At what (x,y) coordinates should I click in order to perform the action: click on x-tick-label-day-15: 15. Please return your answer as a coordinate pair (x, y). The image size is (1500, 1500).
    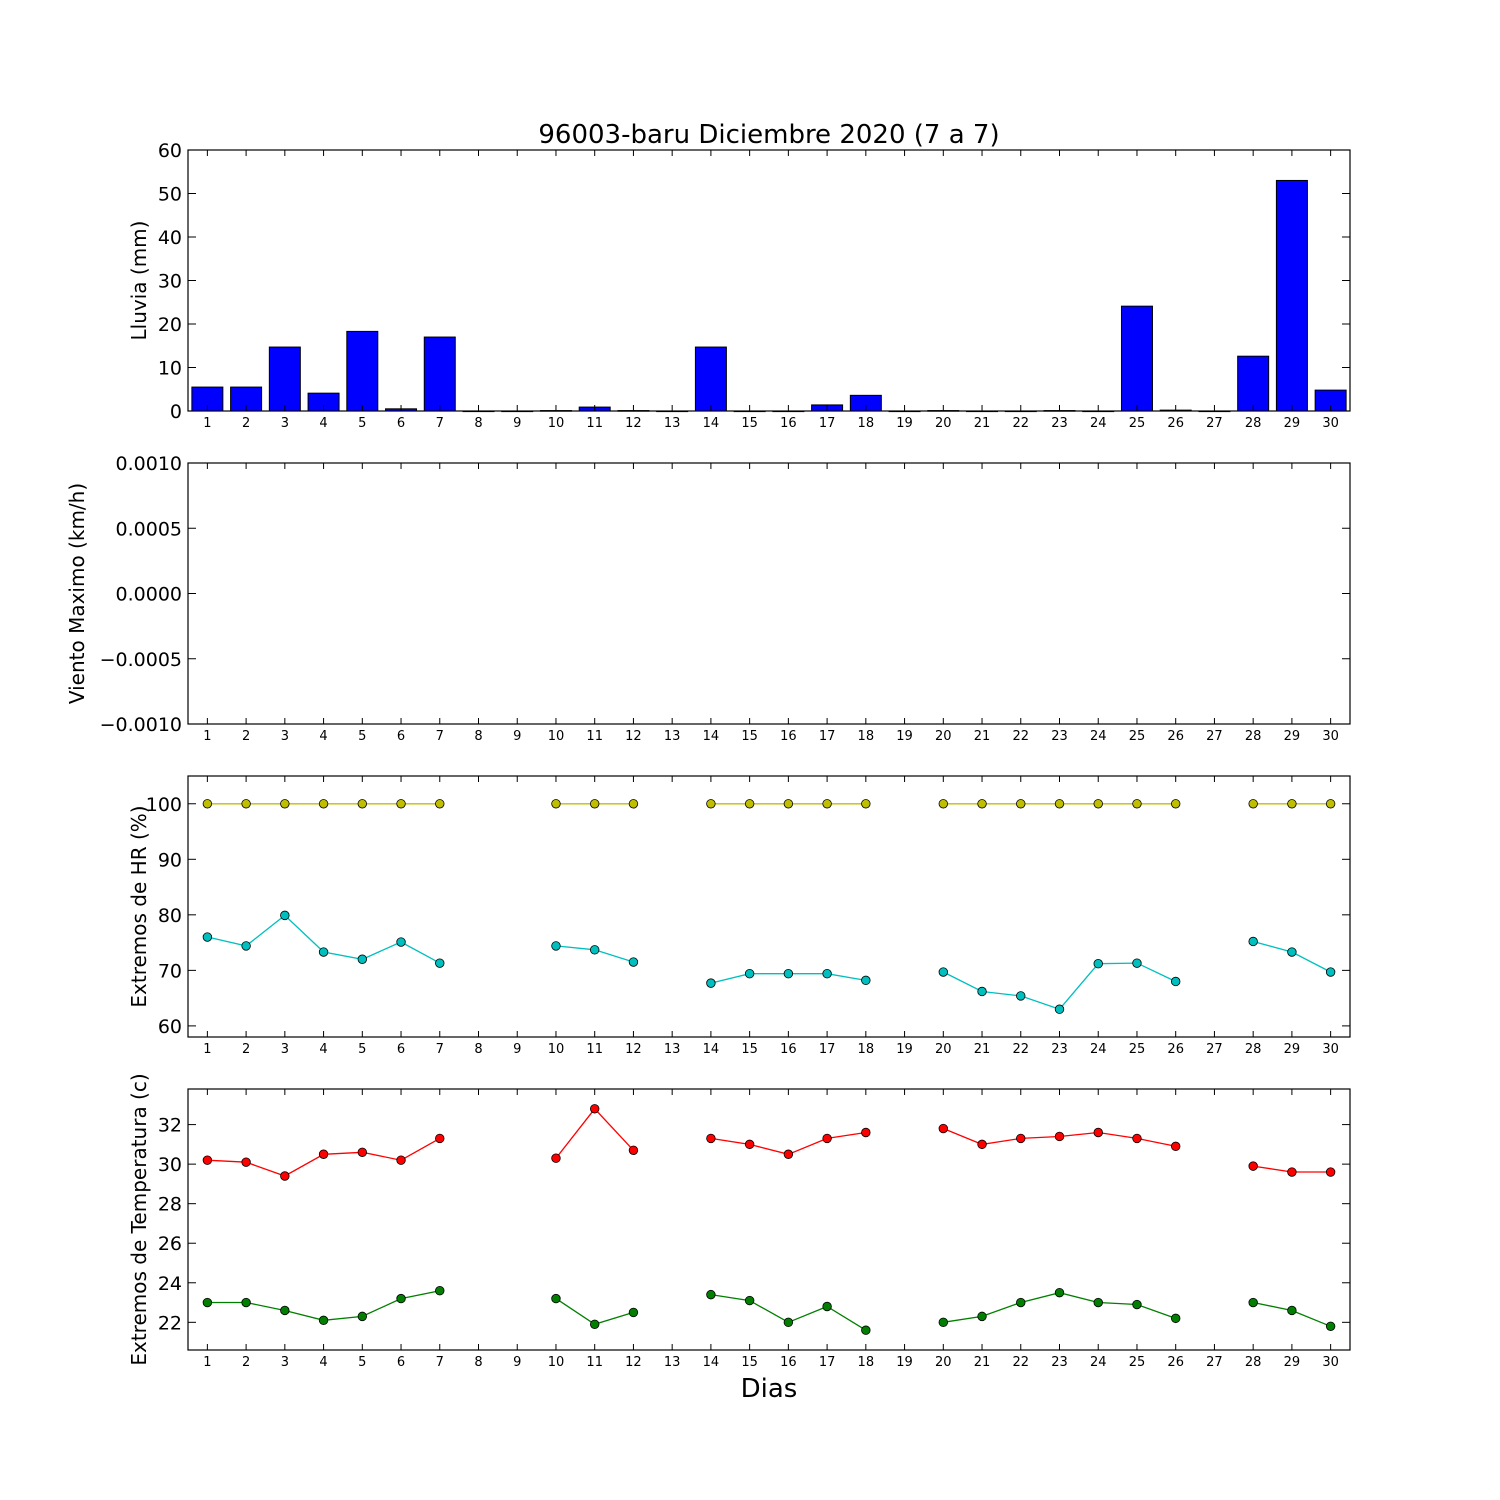
    Looking at the image, I should click on (749, 423).